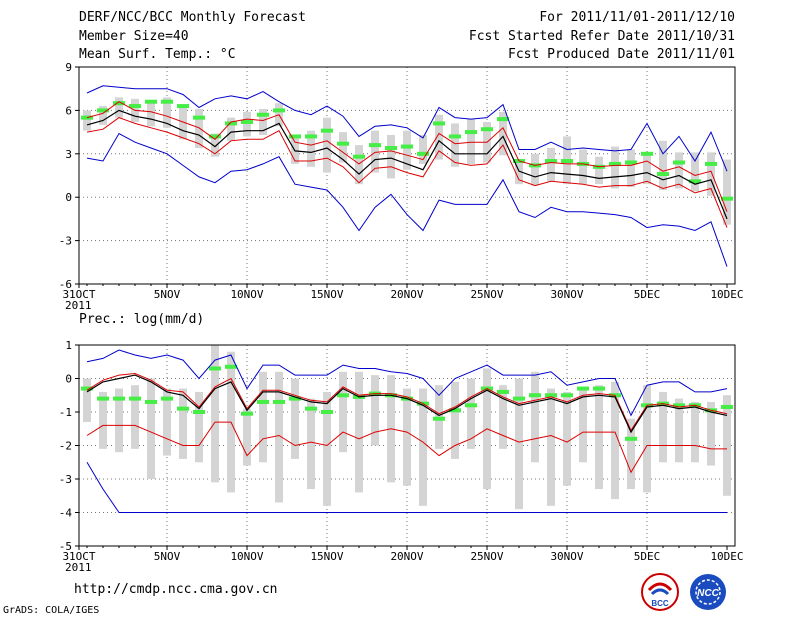 The image size is (800, 618). What do you see at coordinates (246, 556) in the screenshot?
I see `x-tick-label: 10NOV` at bounding box center [246, 556].